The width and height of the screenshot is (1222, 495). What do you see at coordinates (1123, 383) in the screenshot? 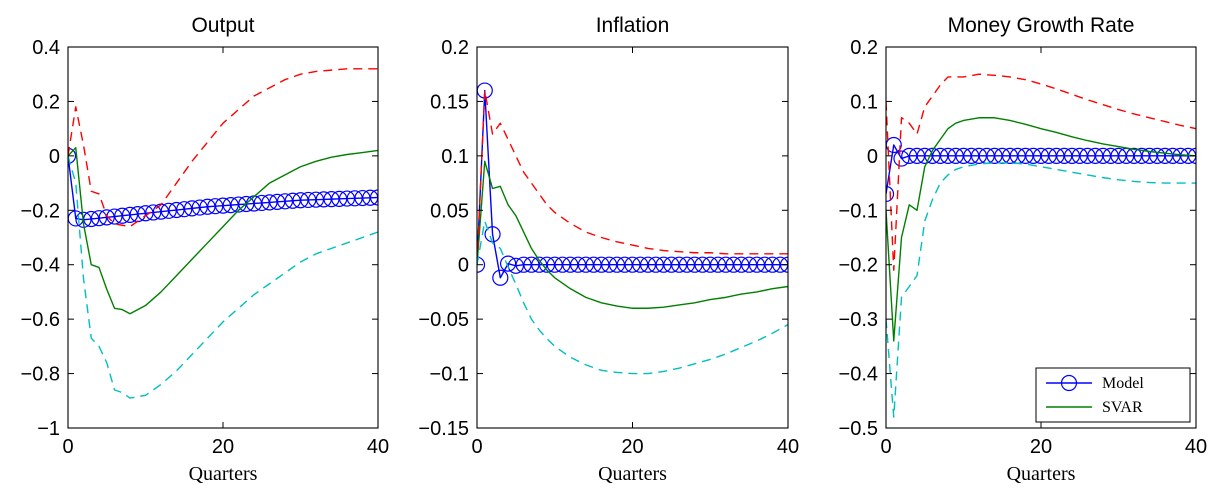
I see `legend-label-model: Model` at bounding box center [1123, 383].